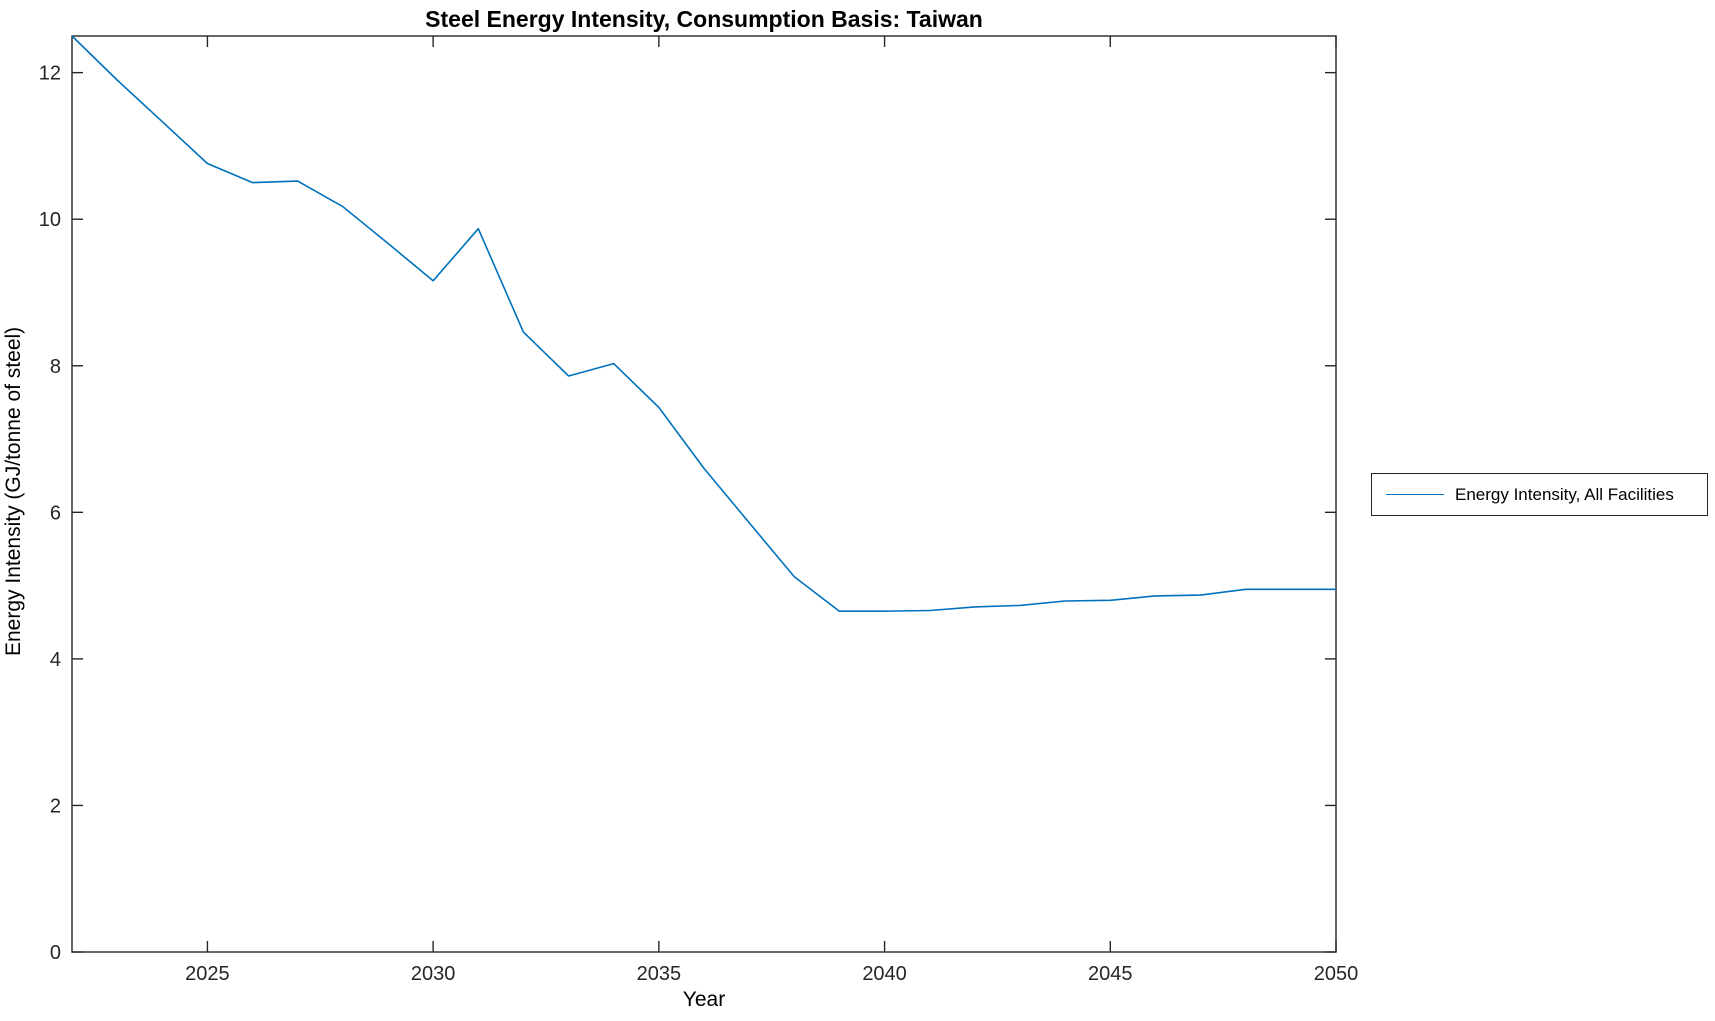 The image size is (1715, 1021). Describe the element at coordinates (704, 999) in the screenshot. I see `x-axis-label: Year` at that location.